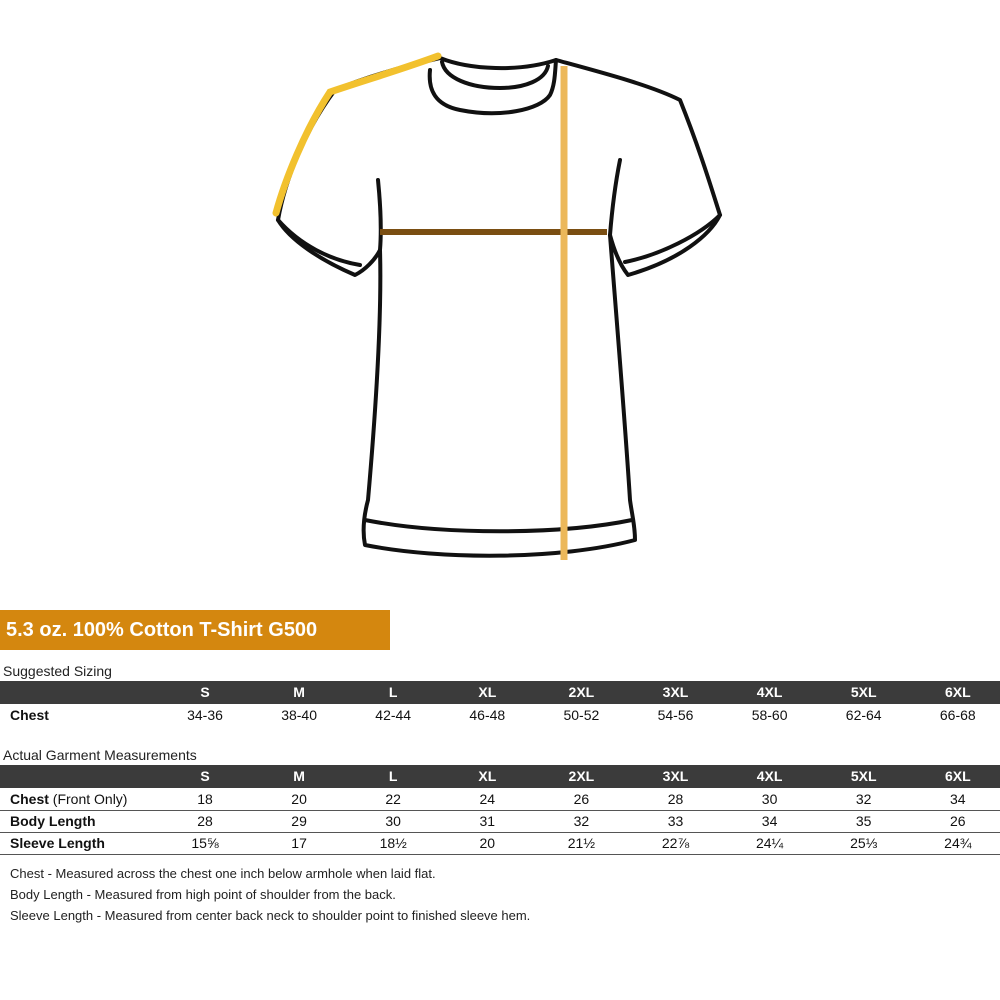  Describe the element at coordinates (487, 715) in the screenshot. I see `table-cell: 46-48` at that location.